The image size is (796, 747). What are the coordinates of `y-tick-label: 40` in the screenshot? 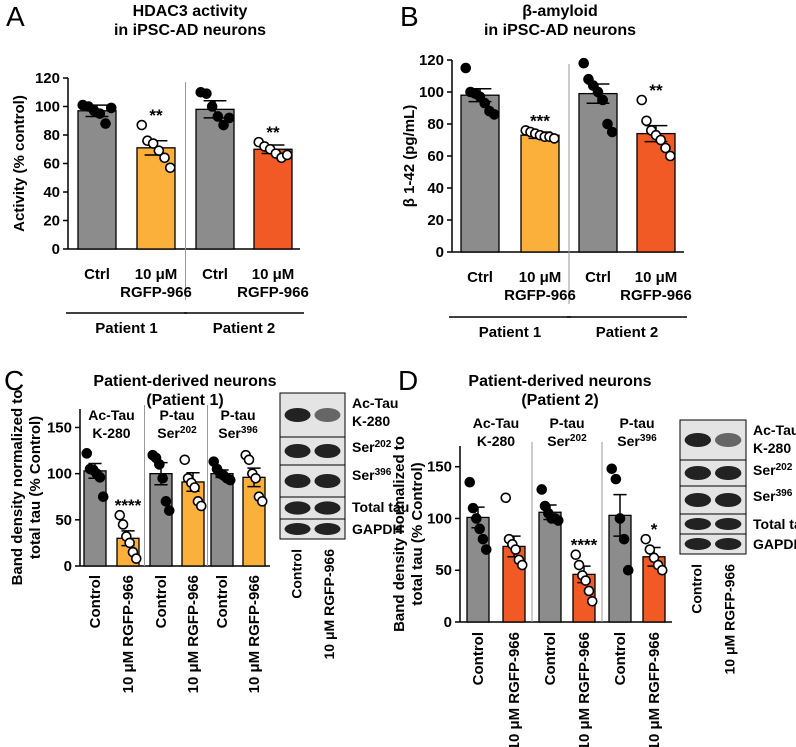 It's located at (51, 192).